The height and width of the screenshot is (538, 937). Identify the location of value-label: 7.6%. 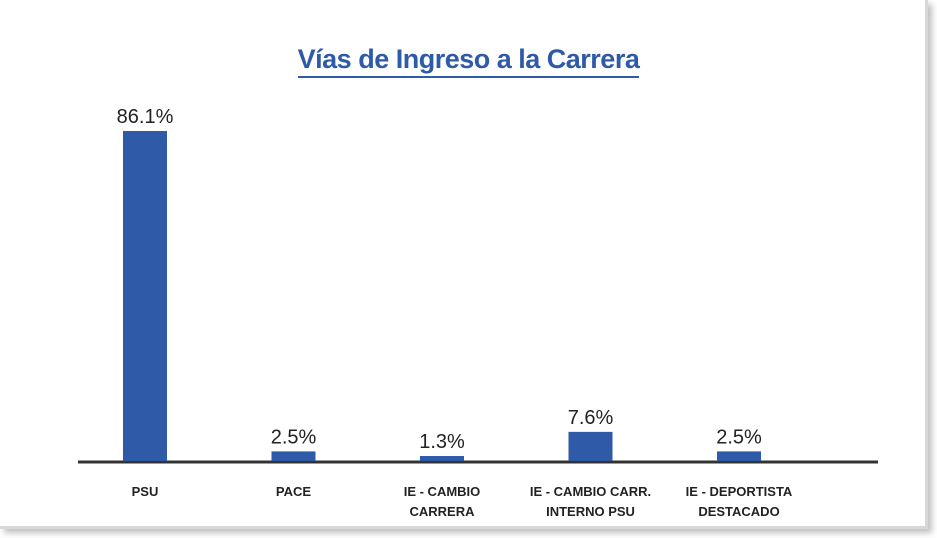
(591, 418).